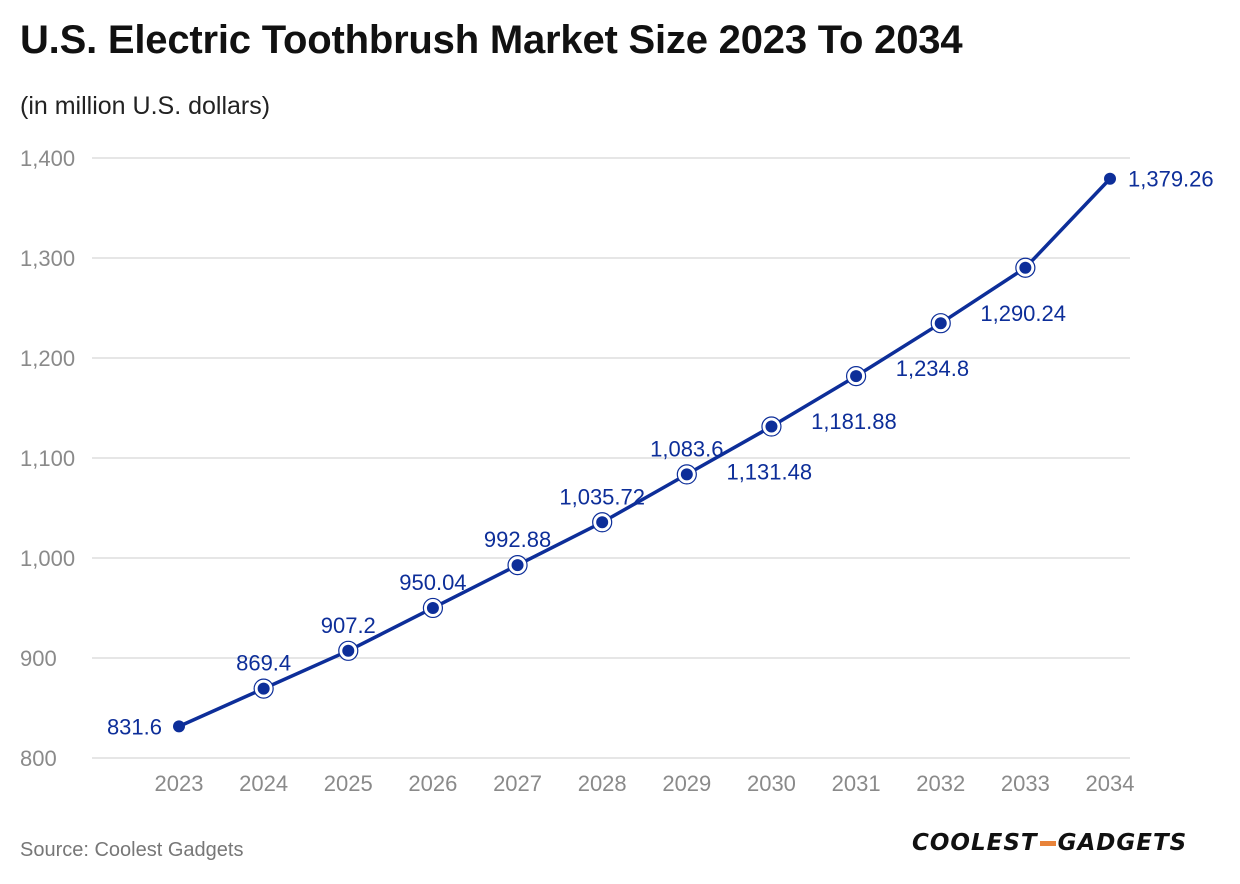 This screenshot has width=1240, height=884. I want to click on logo-dash, so click(1047, 843).